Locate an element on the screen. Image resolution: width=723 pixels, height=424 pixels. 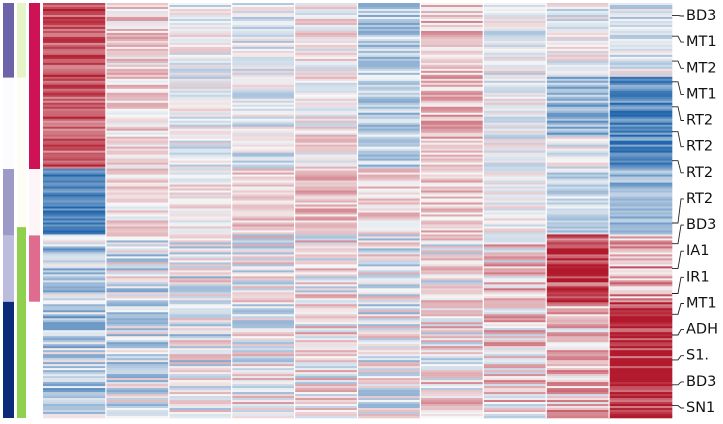
annotation-segment is located at coordinates (21, 152).